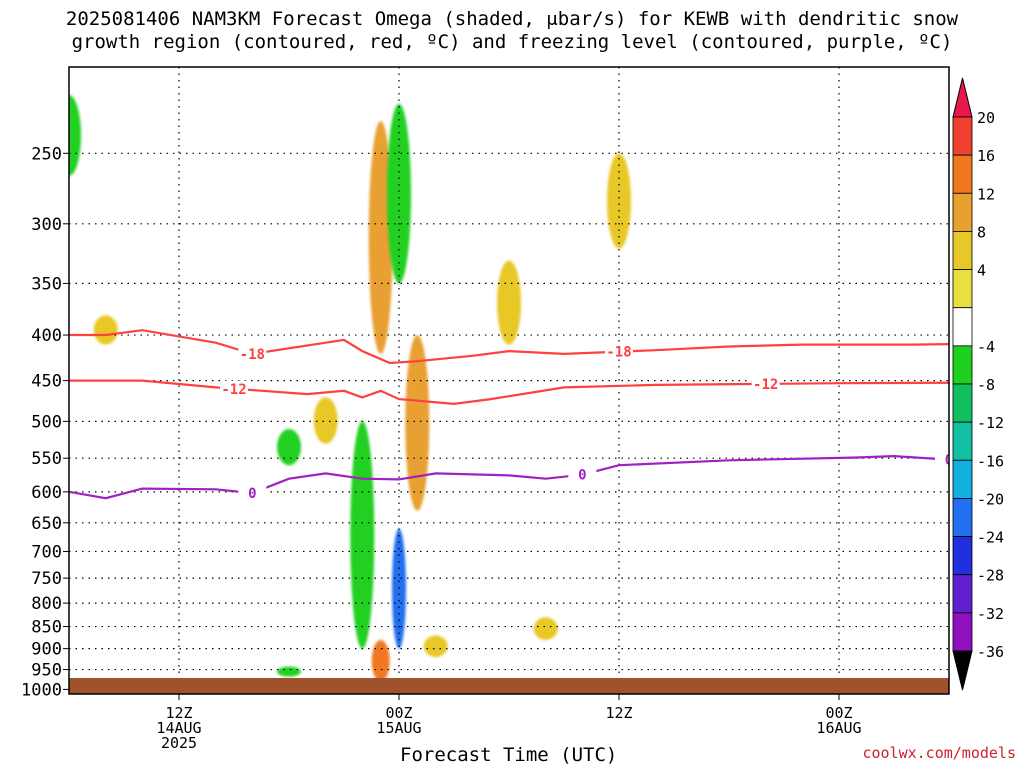  What do you see at coordinates (509, 723) in the screenshot?
I see `x-axis: 12Z14AUG202500Z15AUG12Z00Z16AUG12Z` at bounding box center [509, 723].